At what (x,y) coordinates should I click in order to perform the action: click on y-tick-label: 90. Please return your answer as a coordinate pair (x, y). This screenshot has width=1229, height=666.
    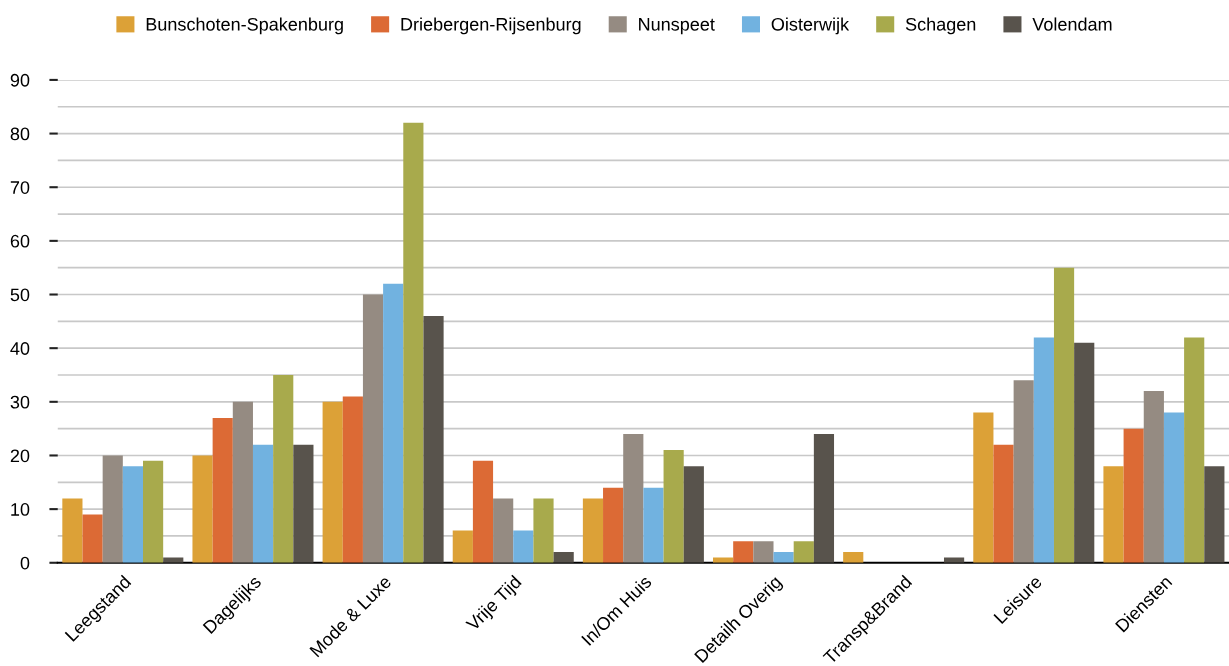
    Looking at the image, I should click on (20, 80).